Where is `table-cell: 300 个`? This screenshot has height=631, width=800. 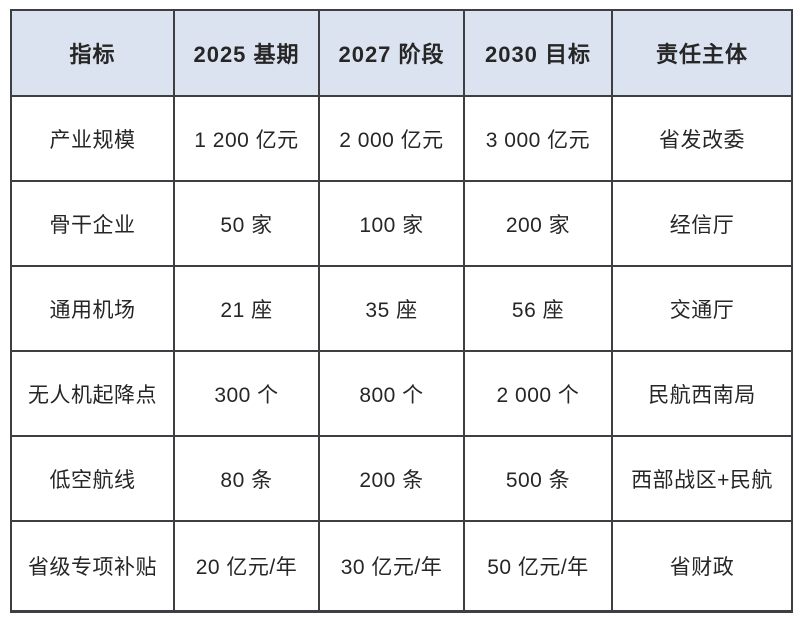 table-cell: 300 个 is located at coordinates (246, 393).